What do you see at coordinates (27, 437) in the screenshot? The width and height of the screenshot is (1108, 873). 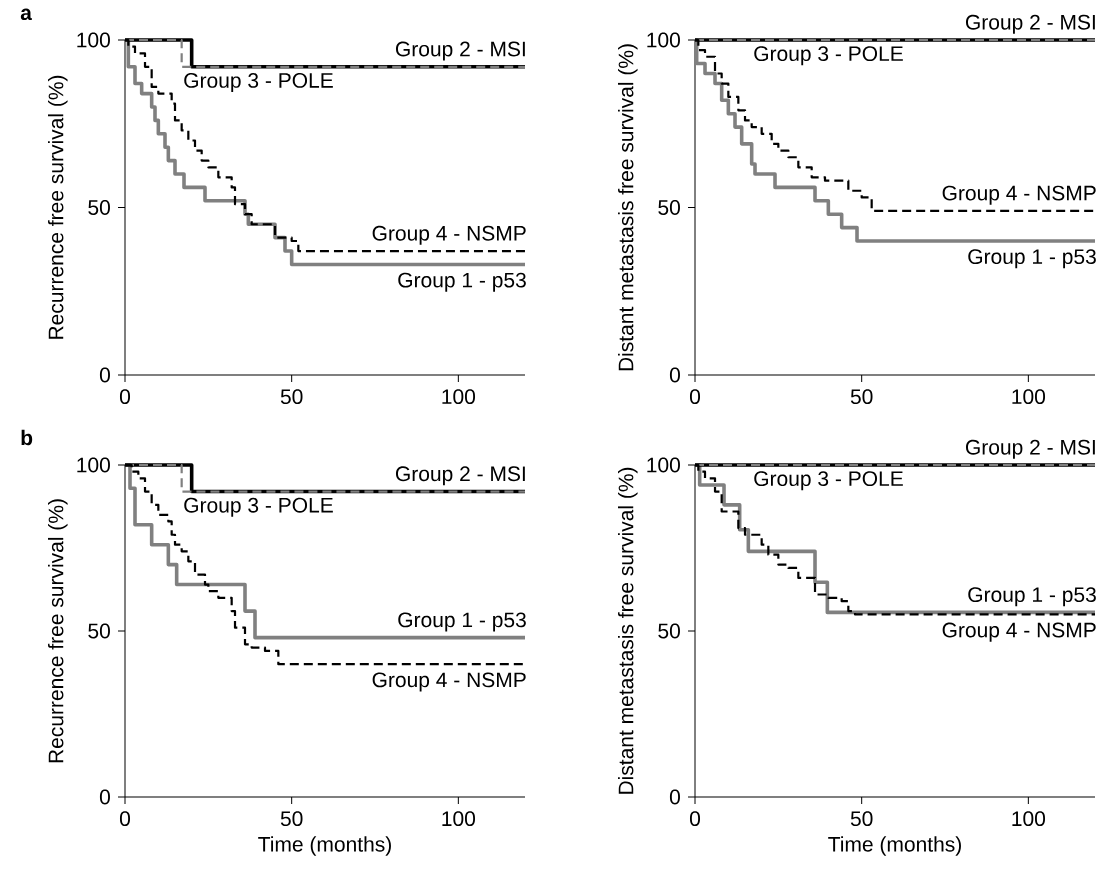 I see `chart-title: b` at bounding box center [27, 437].